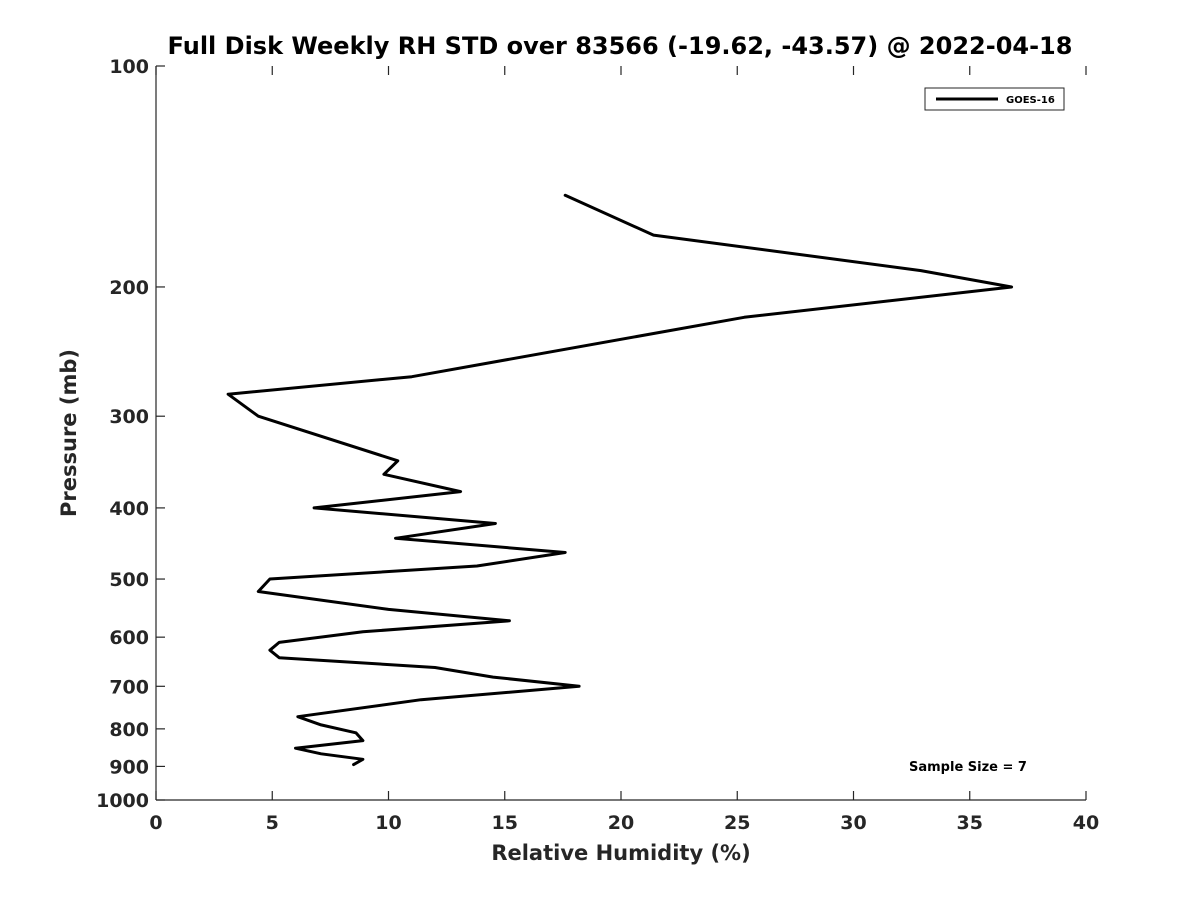  Describe the element at coordinates (620, 853) in the screenshot. I see `x-axis-label: Relative Humidity (%)` at that location.